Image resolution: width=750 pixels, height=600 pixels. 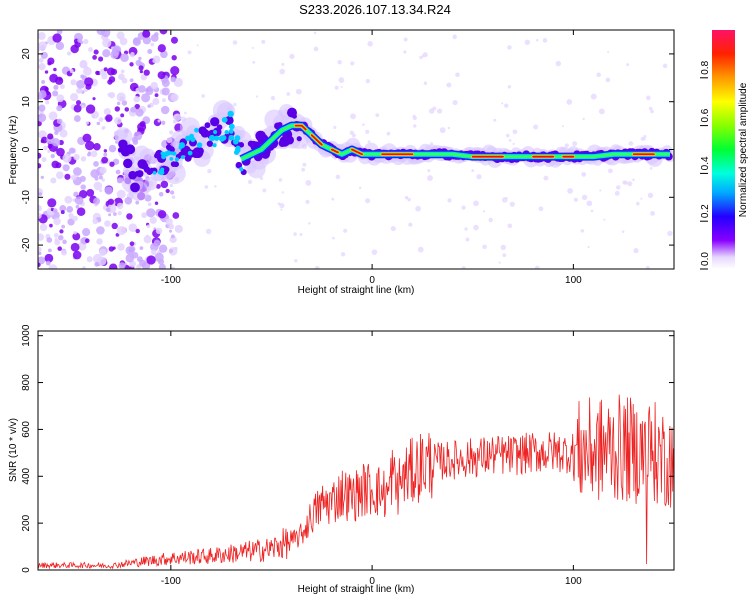 I want to click on colorbar-tick-label: 0.2, so click(x=705, y=211).